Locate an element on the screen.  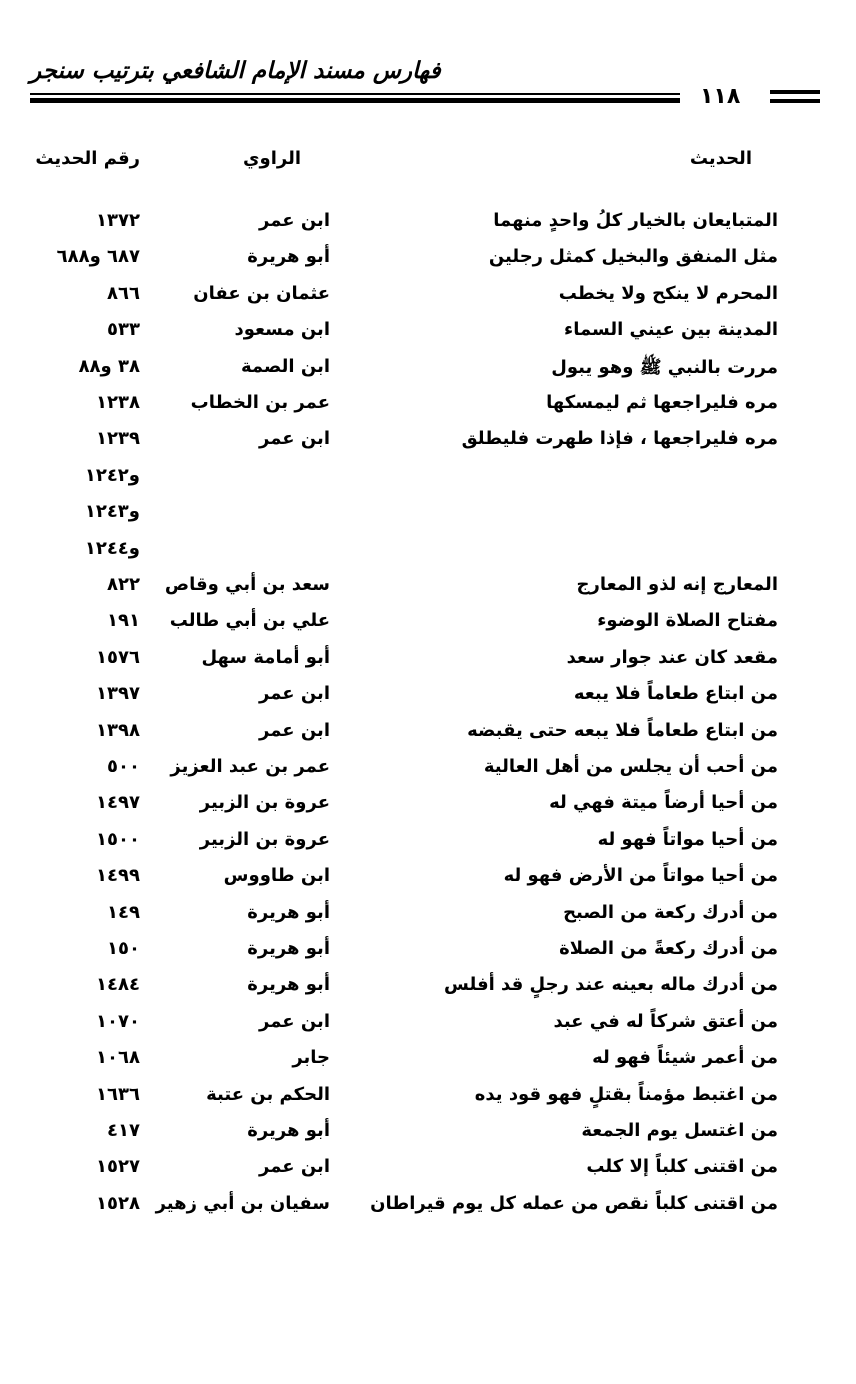
header-rule-thin is located at coordinates (355, 94).